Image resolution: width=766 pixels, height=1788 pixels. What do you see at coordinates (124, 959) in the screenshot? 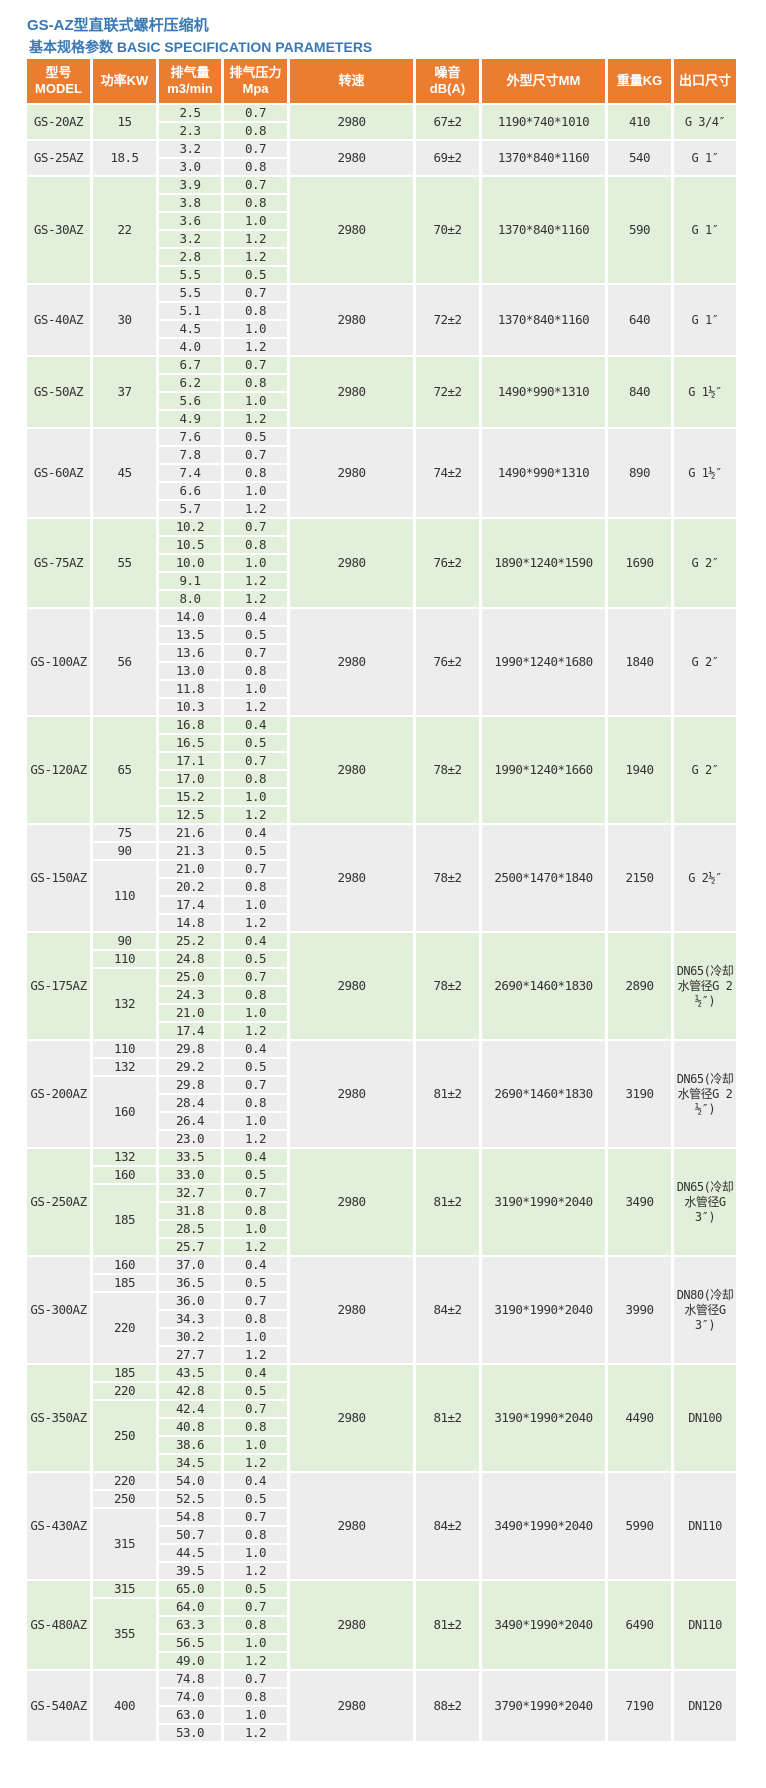
I see `power-cell: 110` at bounding box center [124, 959].